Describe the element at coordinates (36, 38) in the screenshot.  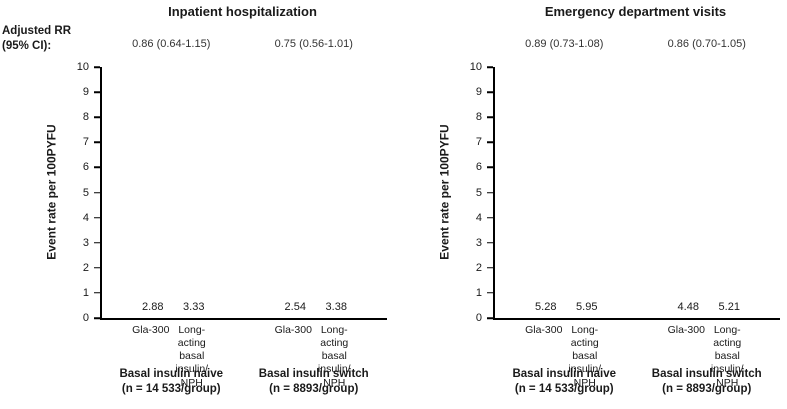
I see `adjusted-rr-header: Adjusted RR (95% CI):` at that location.